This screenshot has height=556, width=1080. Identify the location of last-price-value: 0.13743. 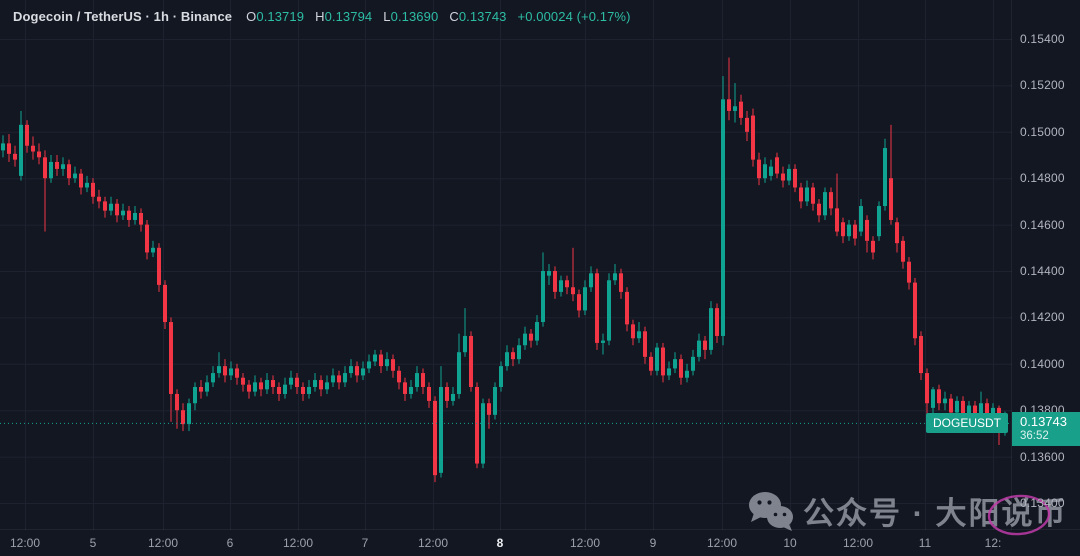
(1043, 421).